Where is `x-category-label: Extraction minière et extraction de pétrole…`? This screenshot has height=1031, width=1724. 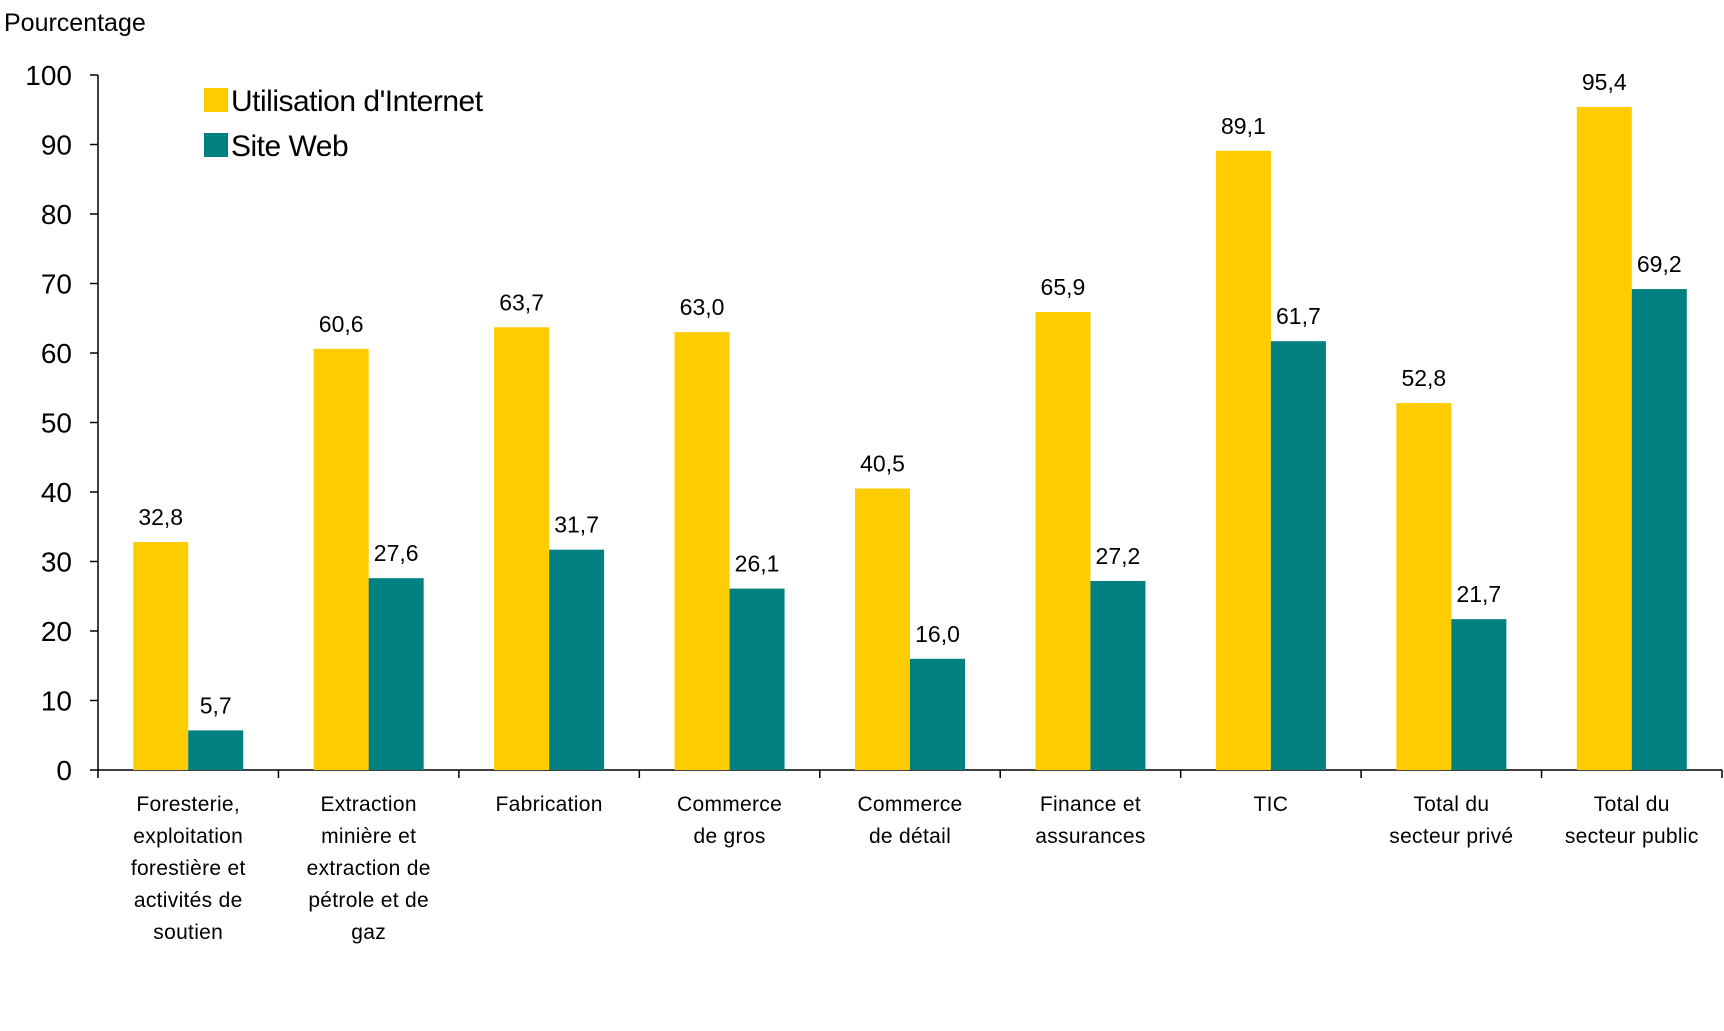
x-category-label: Extraction minière et extraction de pétrole… is located at coordinates (369, 868).